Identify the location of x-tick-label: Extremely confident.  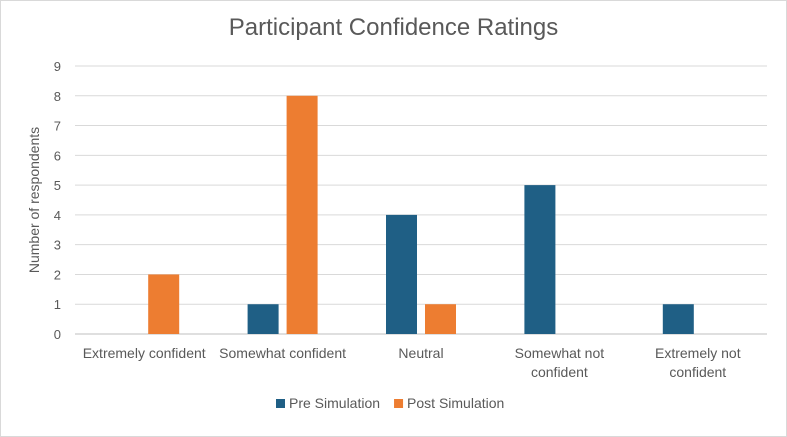
(144, 353).